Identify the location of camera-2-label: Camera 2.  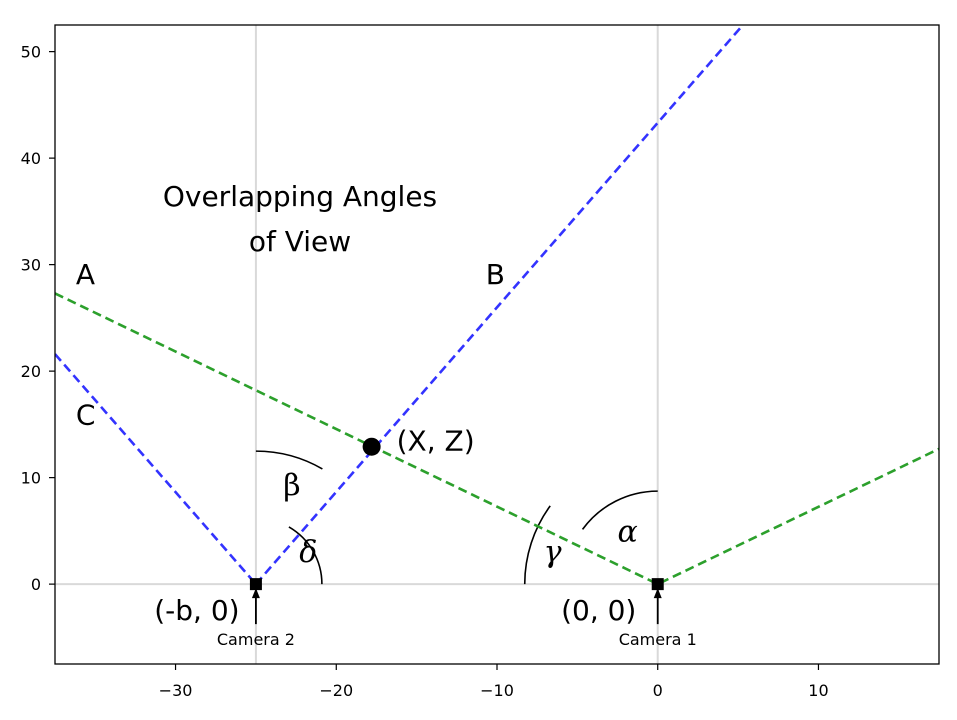
(256, 639).